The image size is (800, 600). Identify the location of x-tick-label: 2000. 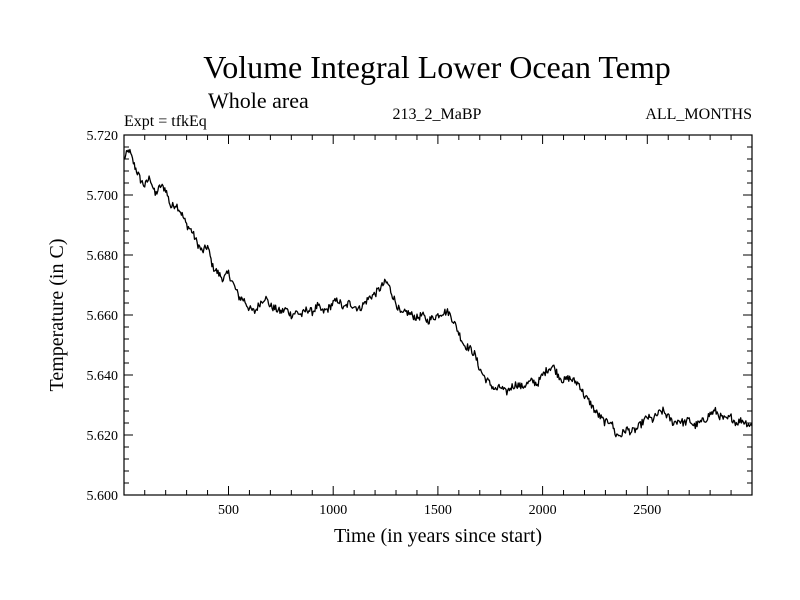
(543, 510).